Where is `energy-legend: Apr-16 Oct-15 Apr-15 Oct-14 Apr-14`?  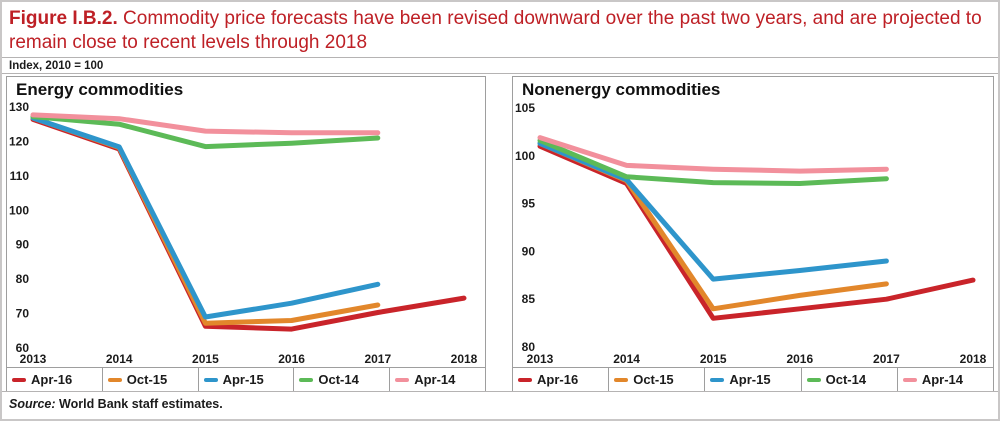
energy-legend: Apr-16 Oct-15 Apr-15 Oct-14 Apr-14 is located at coordinates (246, 379).